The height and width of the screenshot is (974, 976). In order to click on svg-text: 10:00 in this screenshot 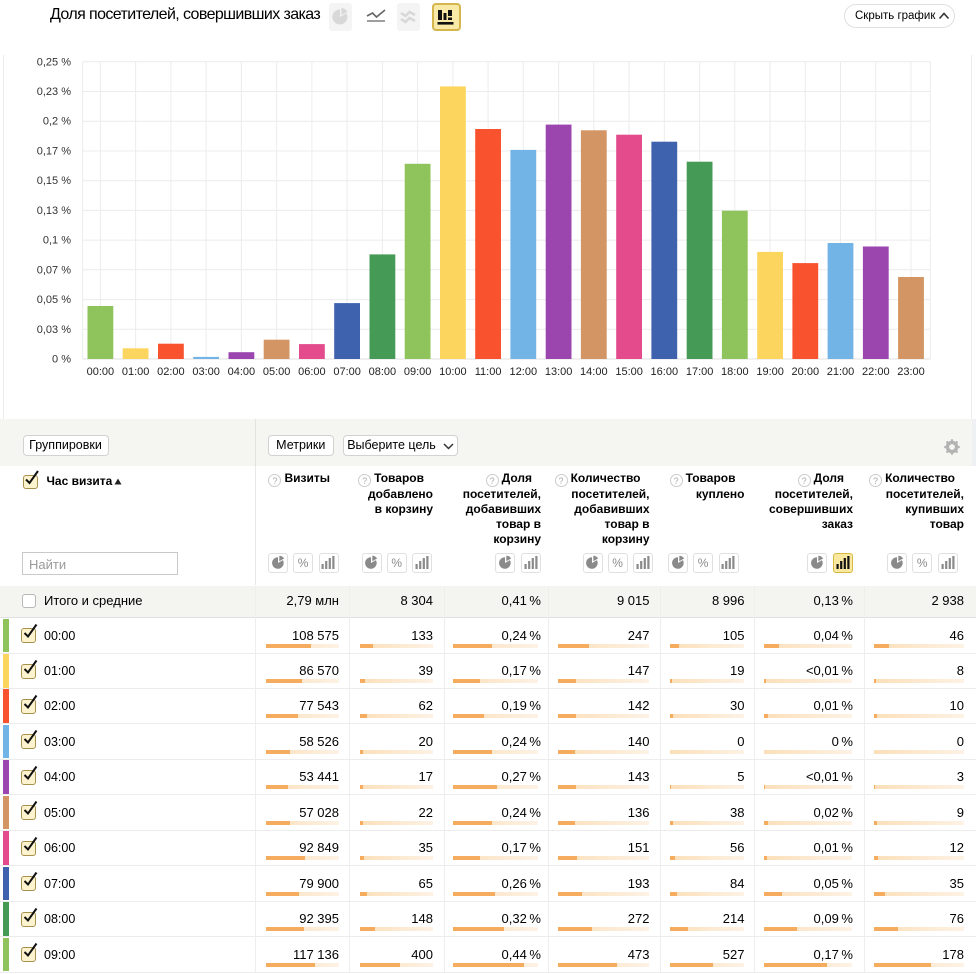, I will do `click(453, 372)`.